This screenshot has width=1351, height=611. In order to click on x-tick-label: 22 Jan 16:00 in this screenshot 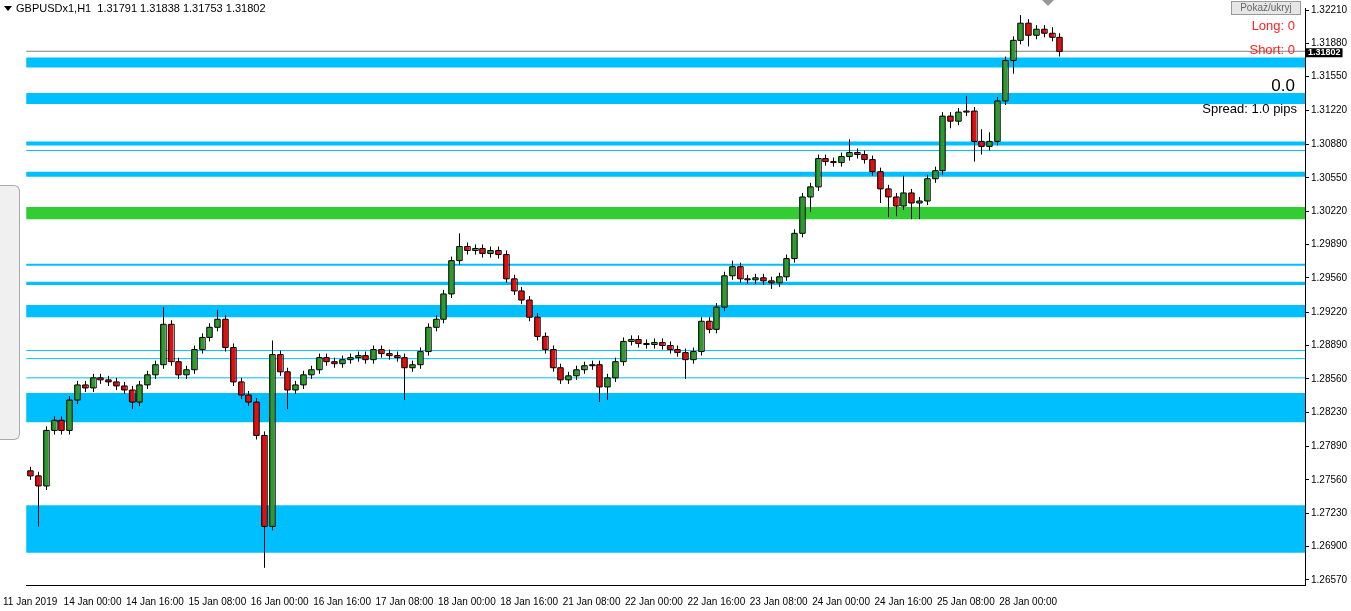, I will do `click(716, 601)`.